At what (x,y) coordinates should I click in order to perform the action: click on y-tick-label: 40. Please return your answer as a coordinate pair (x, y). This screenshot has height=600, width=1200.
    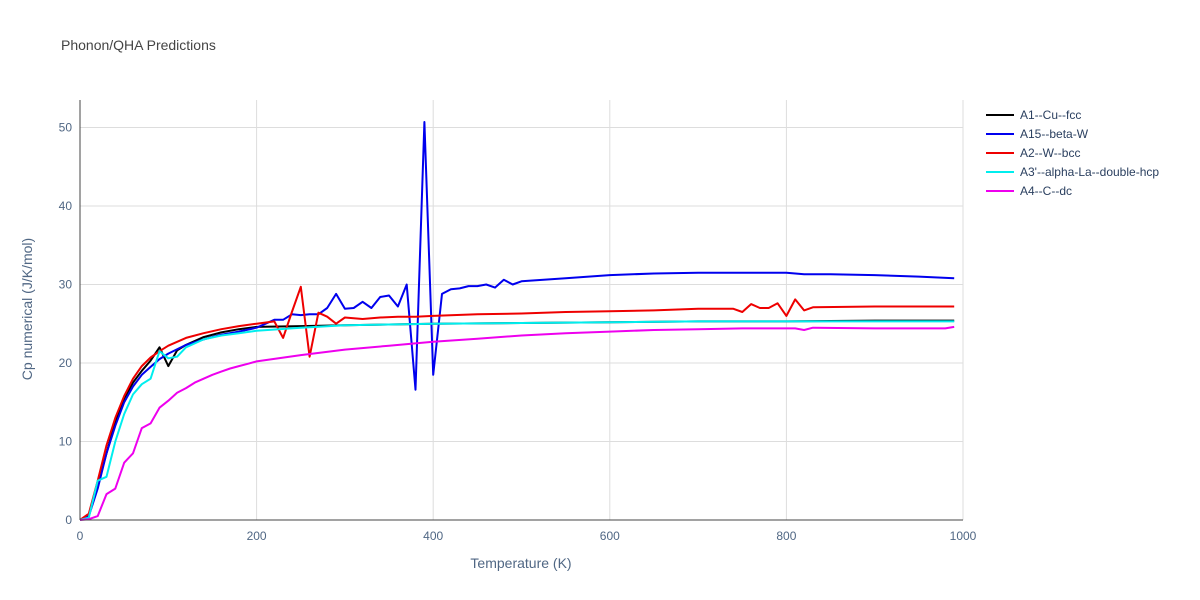
    Looking at the image, I should click on (66, 206).